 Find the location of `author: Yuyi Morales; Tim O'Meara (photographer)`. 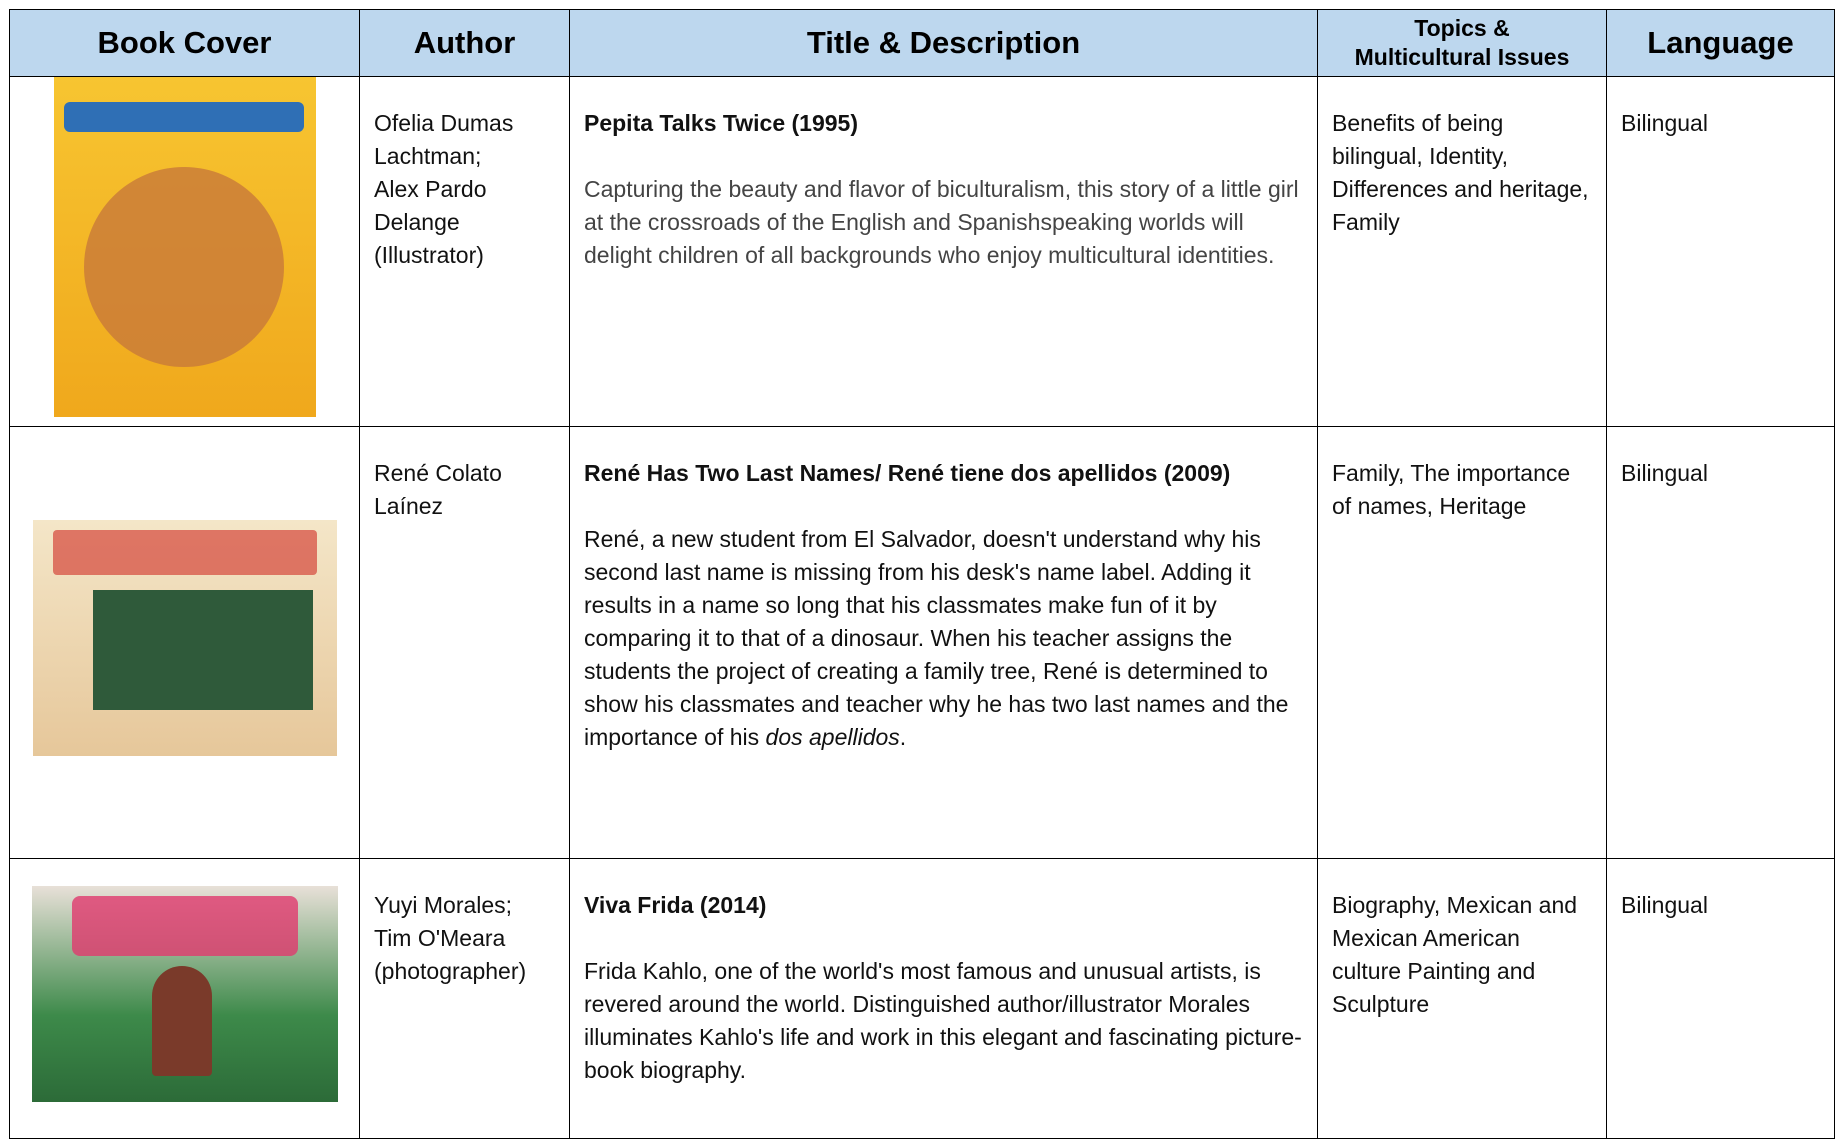

author: Yuyi Morales; Tim O'Meara (photographer) is located at coordinates (464, 923).